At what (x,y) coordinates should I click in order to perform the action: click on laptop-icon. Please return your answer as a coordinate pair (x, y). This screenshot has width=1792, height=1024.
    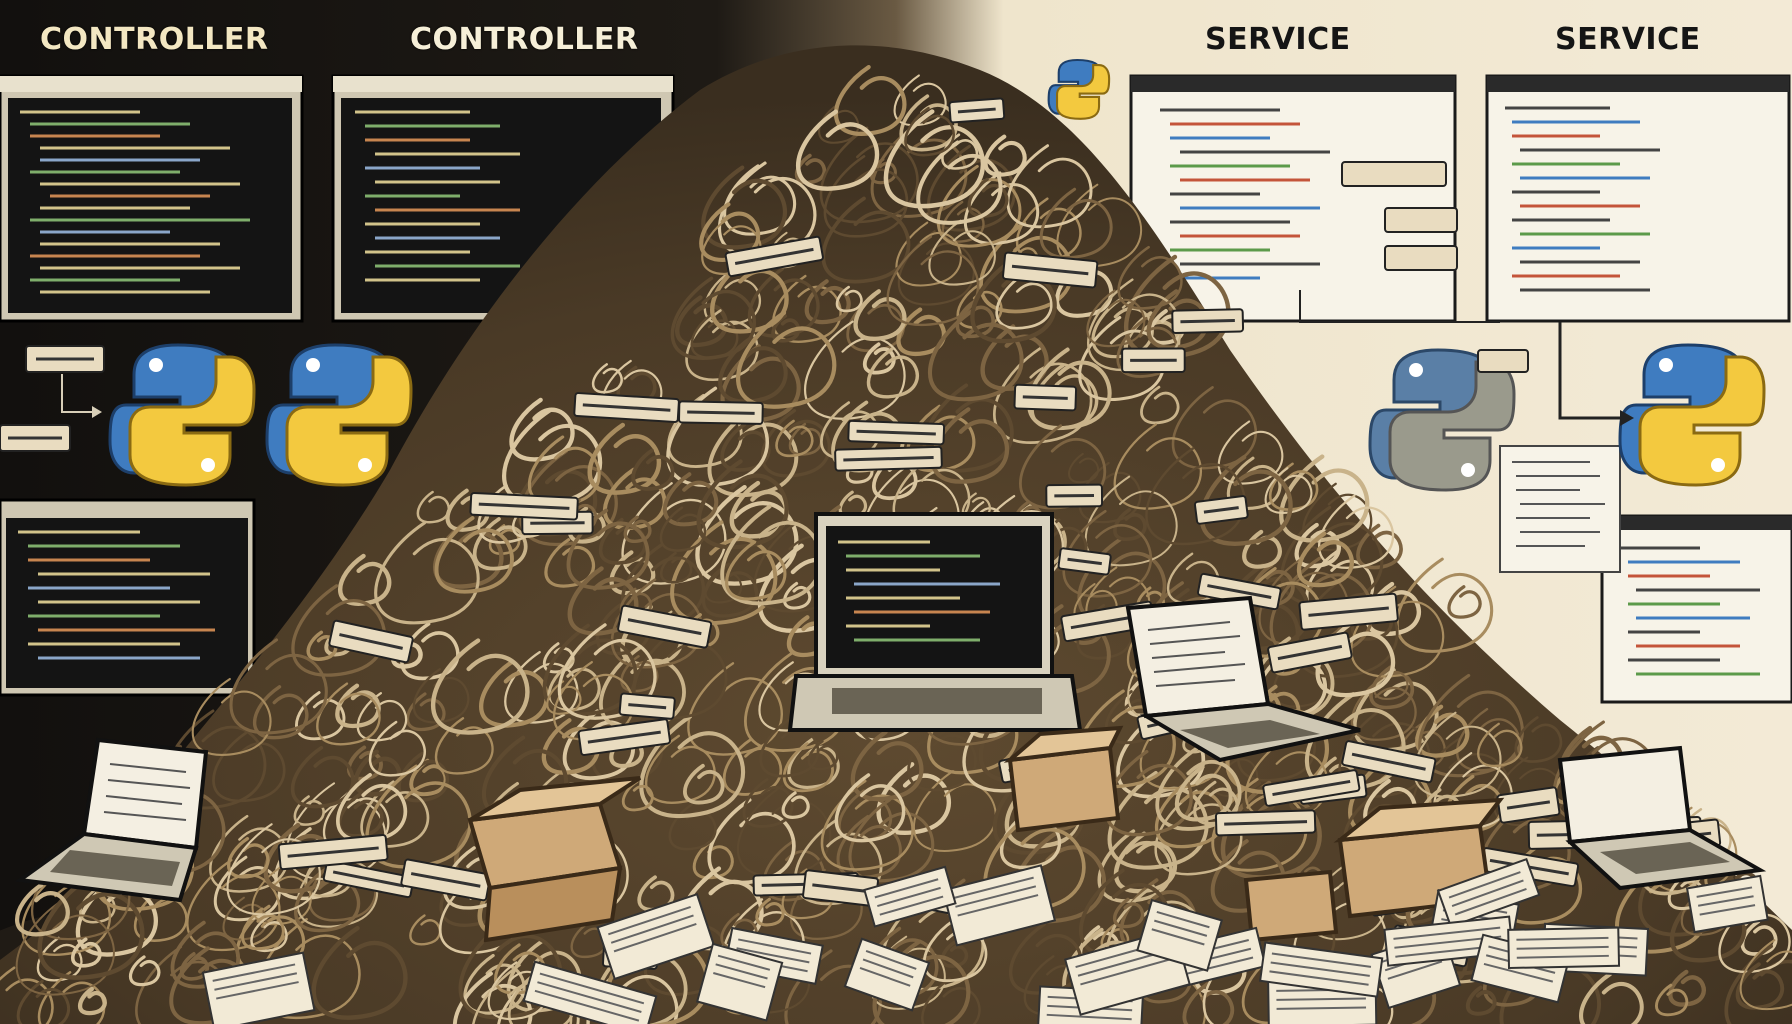
    Looking at the image, I should click on (1662, 818).